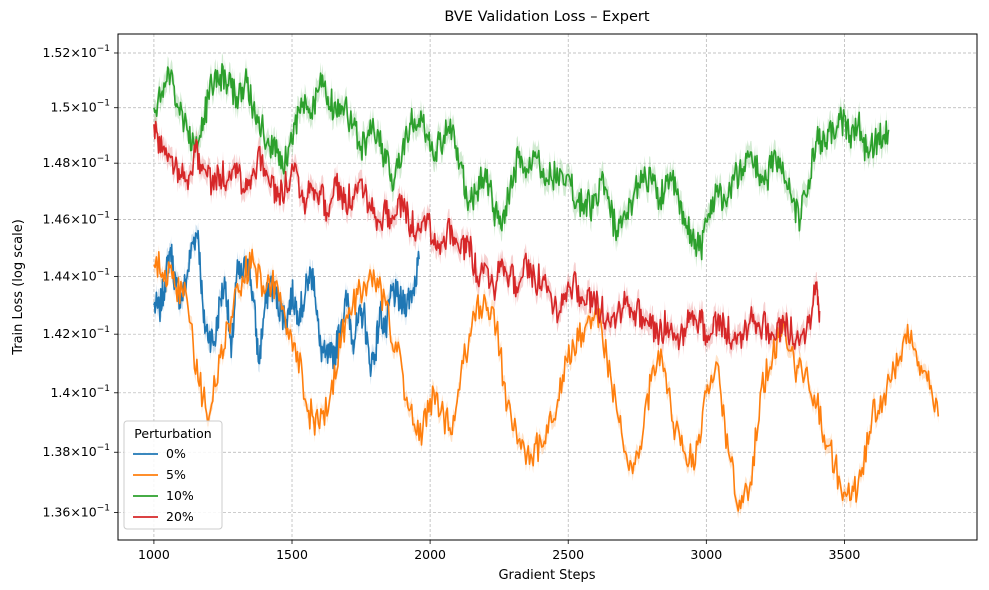  Describe the element at coordinates (77, 52) in the screenshot. I see `y-tick-label: 1.52×10−1` at that location.